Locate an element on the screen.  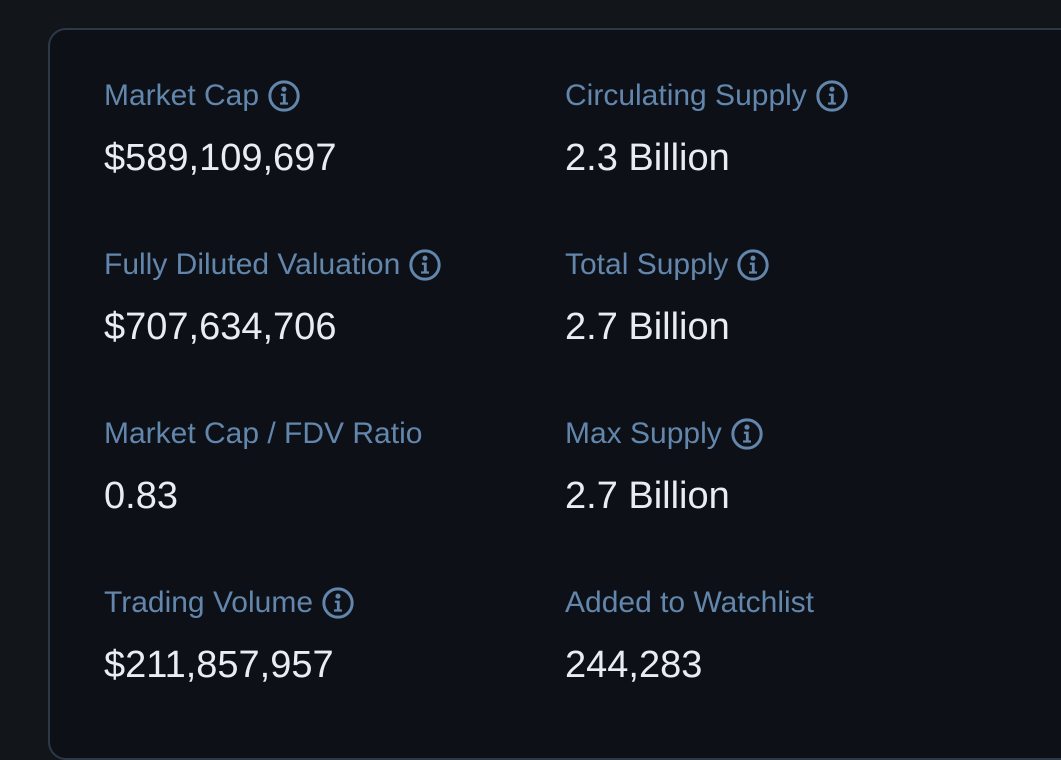
stat-label: Total Supply is located at coordinates (812, 265).